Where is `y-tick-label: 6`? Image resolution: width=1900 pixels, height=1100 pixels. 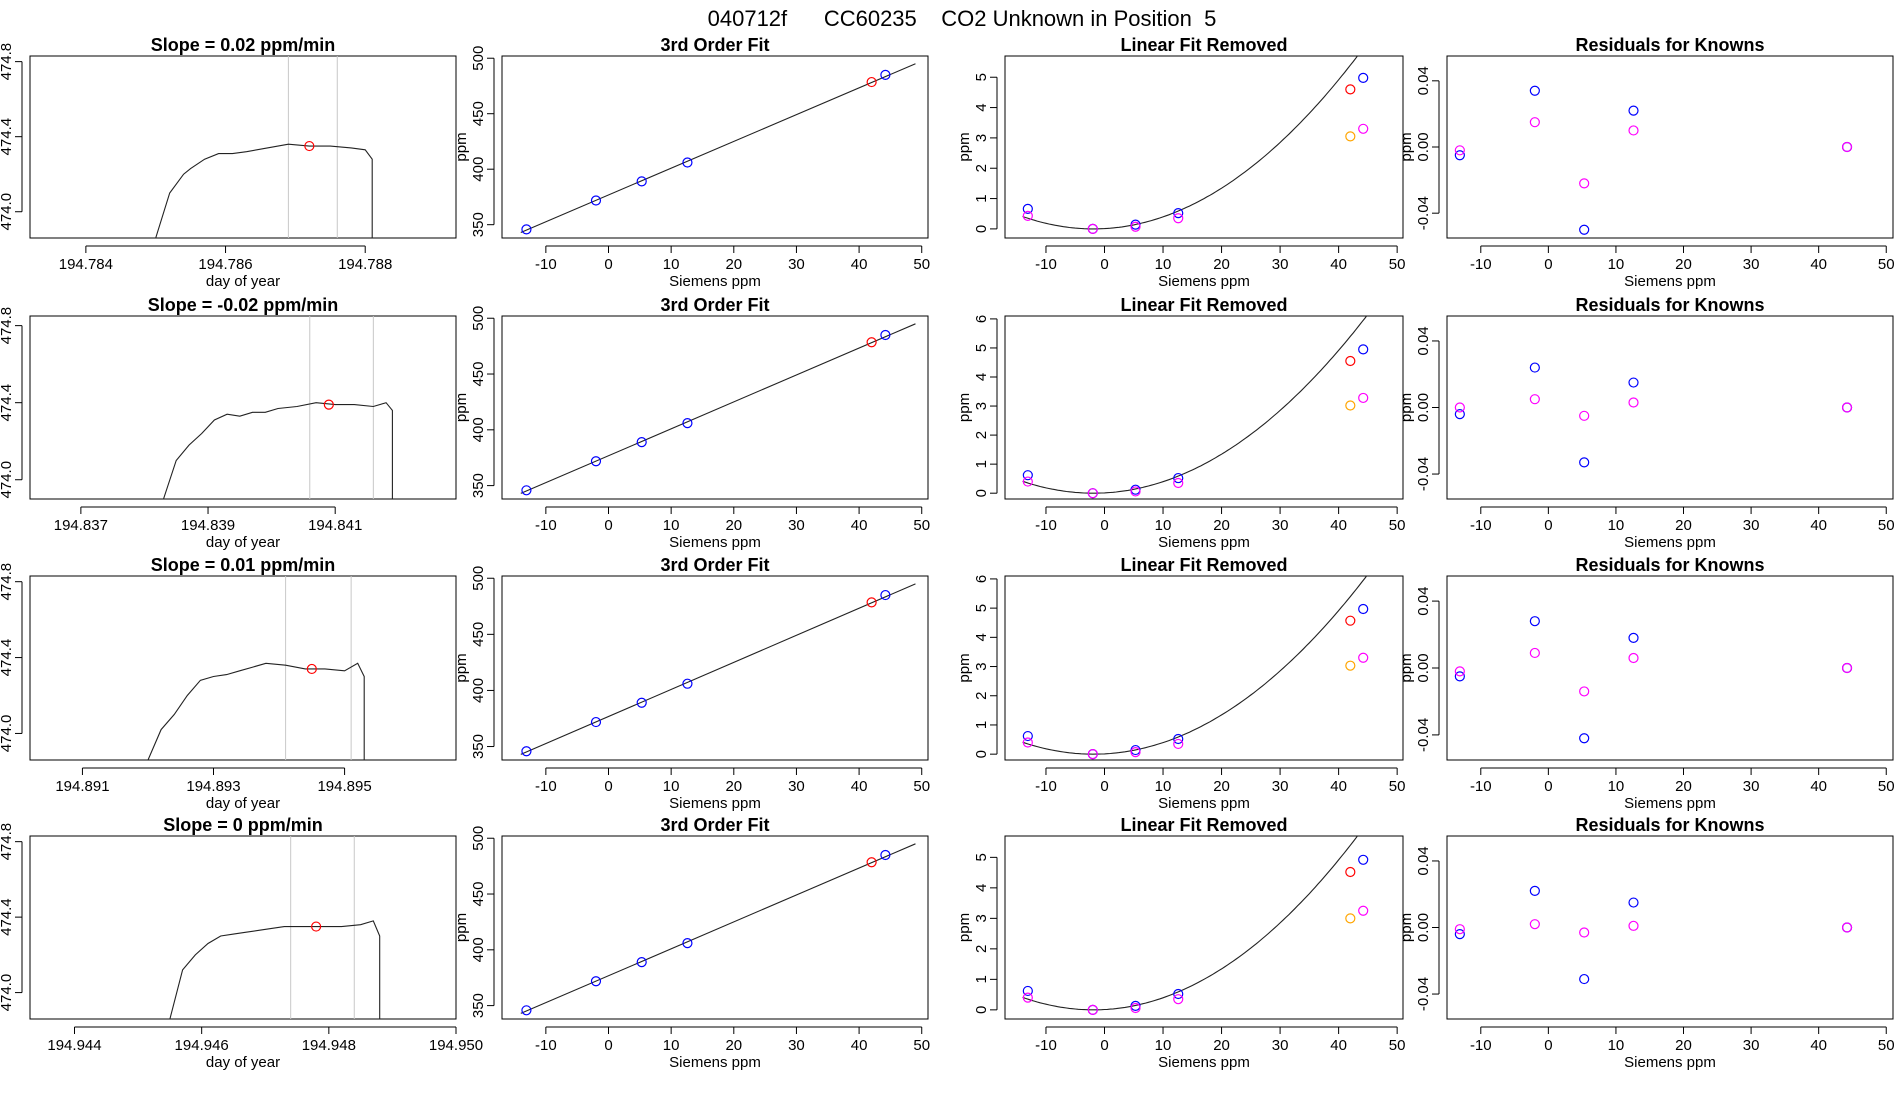 y-tick-label: 6 is located at coordinates (981, 579).